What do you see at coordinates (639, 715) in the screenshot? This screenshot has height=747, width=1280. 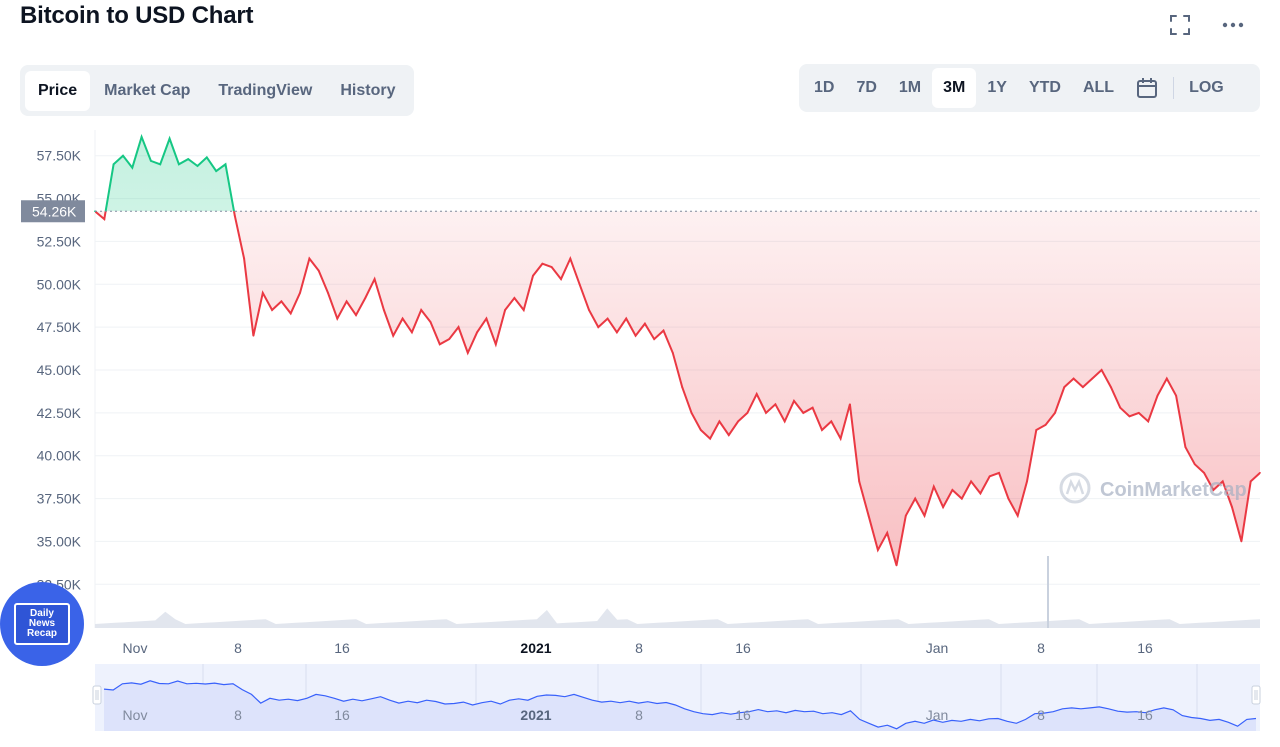 I see `navigator-tick-label: 8` at bounding box center [639, 715].